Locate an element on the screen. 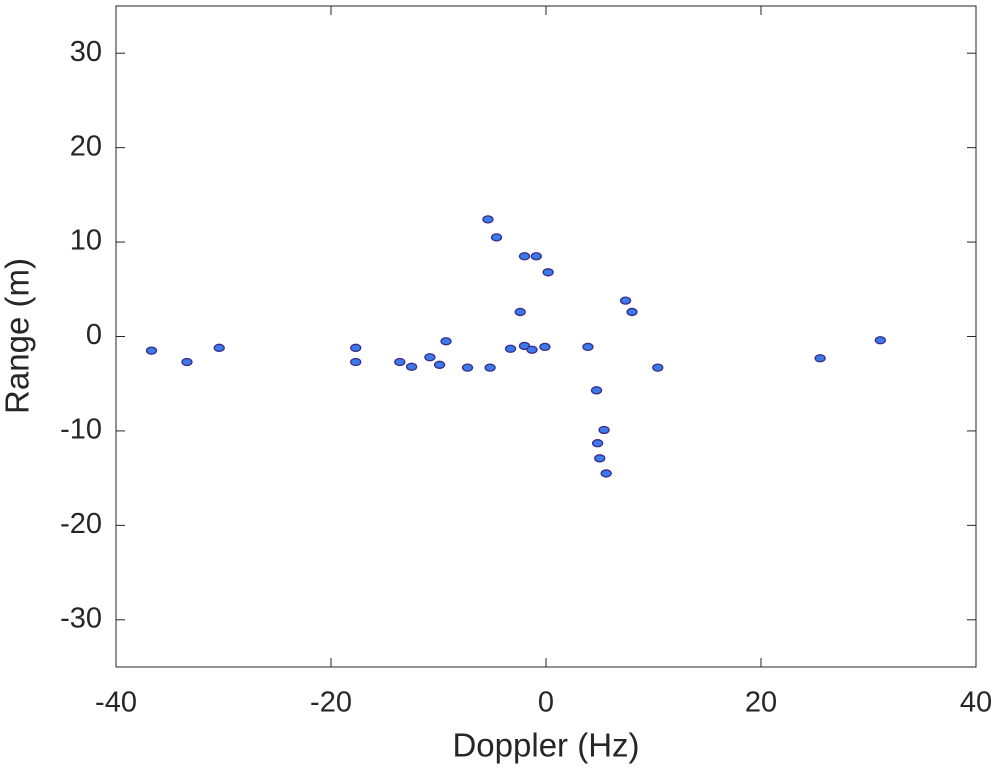  x-tick-label: 40 is located at coordinates (976, 703).